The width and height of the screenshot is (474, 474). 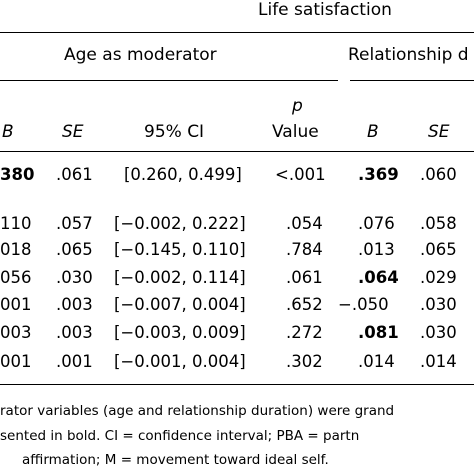 What do you see at coordinates (304, 332) in the screenshot?
I see `row5-p: .272` at bounding box center [304, 332].